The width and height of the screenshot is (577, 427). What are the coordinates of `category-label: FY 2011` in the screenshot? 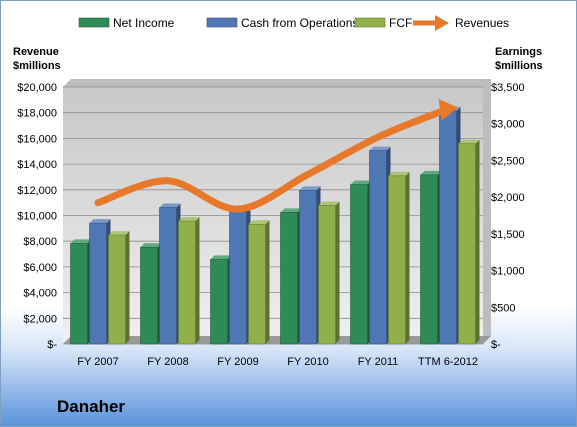 It's located at (378, 362).